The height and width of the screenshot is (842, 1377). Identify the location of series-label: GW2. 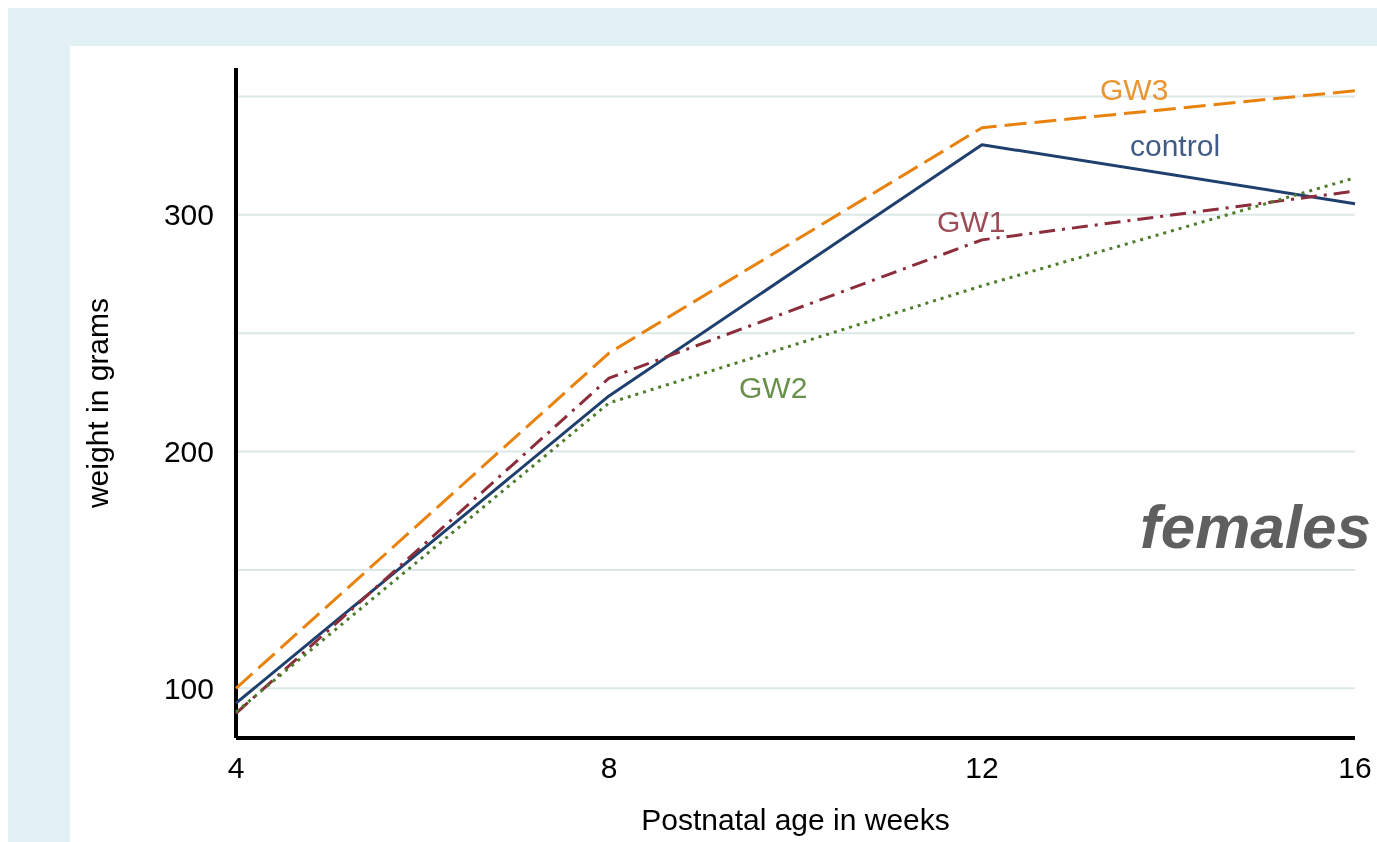
(773, 387).